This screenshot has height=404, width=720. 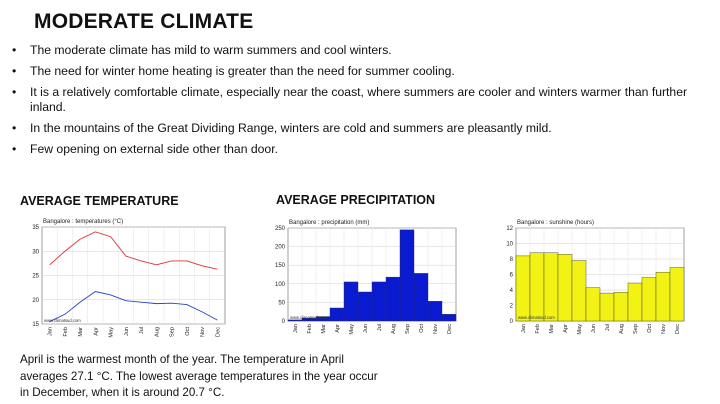 What do you see at coordinates (35, 277) in the screenshot?
I see `y-tick-label: 25` at bounding box center [35, 277].